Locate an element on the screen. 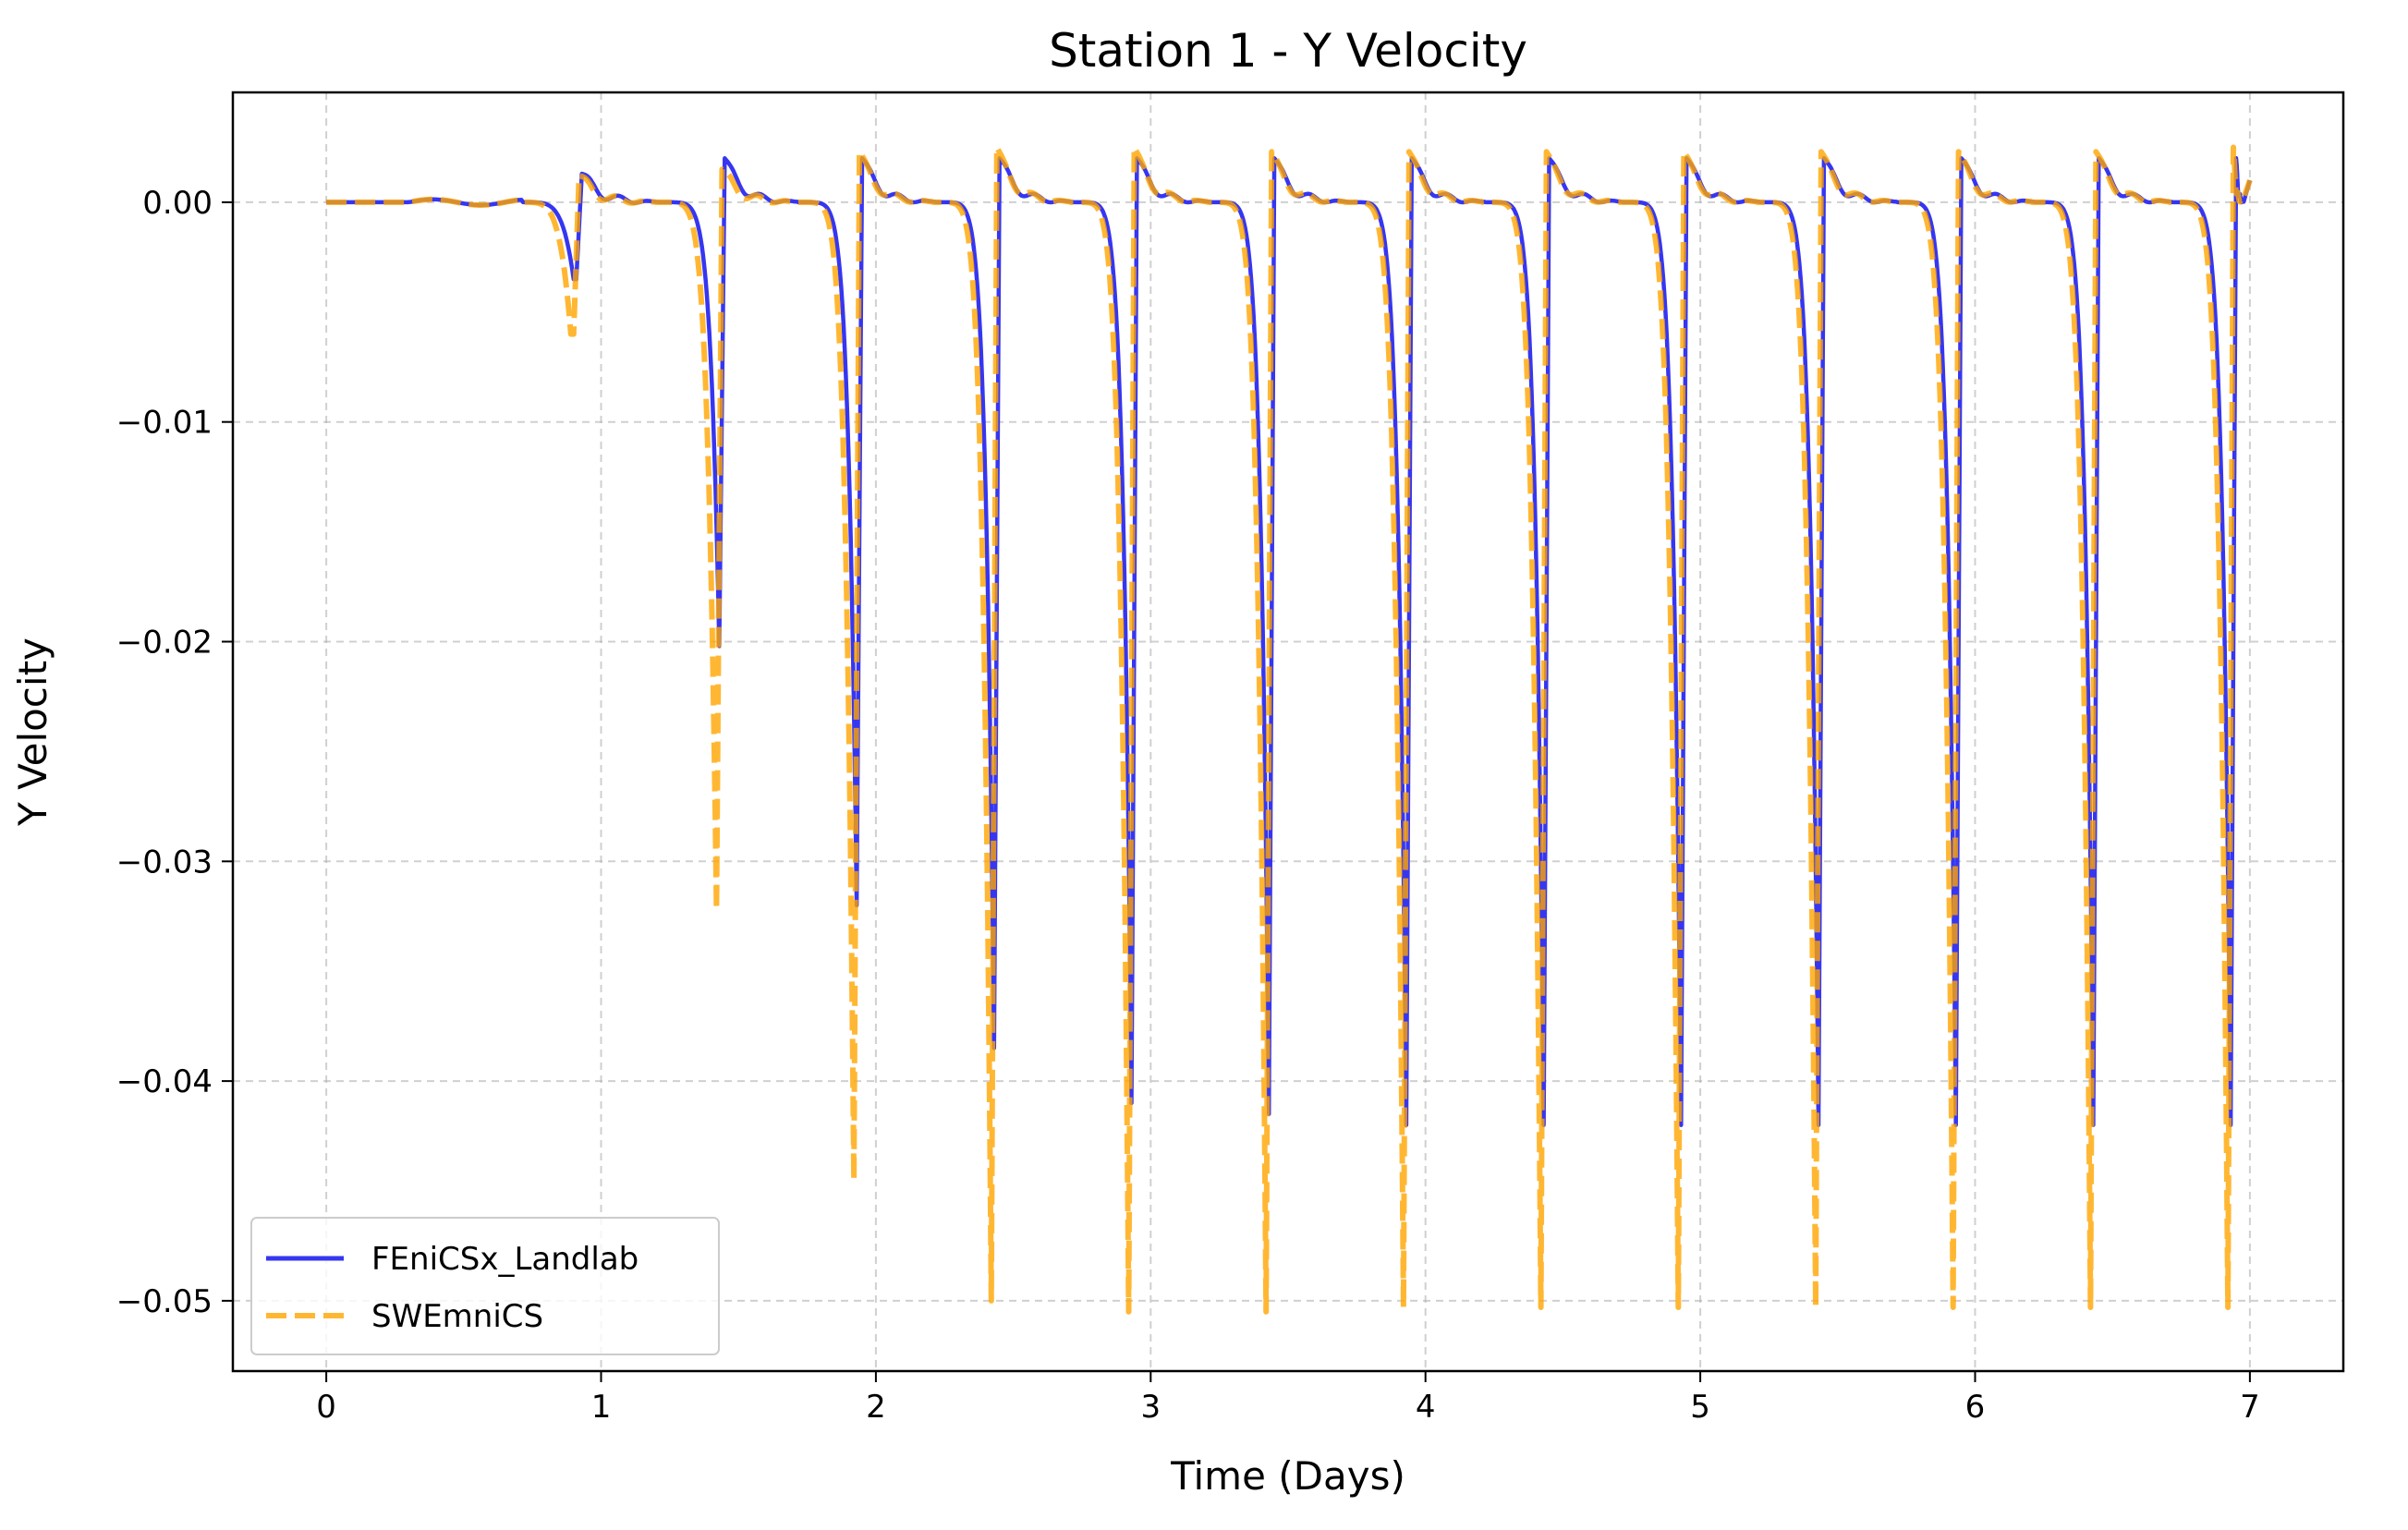 The height and width of the screenshot is (1530, 2408). x-axis-label: Time (Days) is located at coordinates (1287, 1476).